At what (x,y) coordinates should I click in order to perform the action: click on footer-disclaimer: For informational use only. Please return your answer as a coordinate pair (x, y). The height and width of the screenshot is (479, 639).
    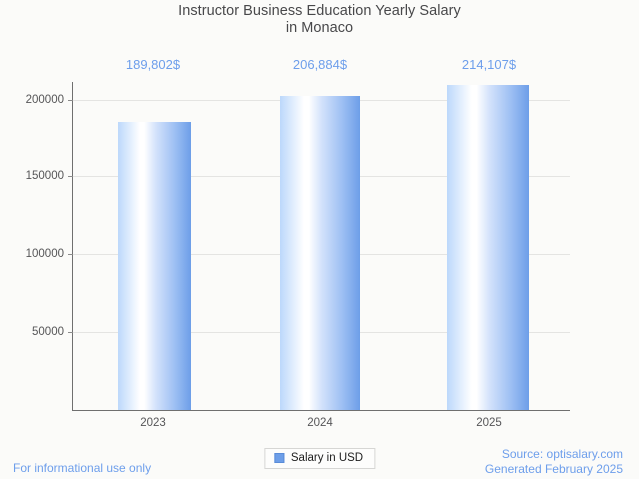
    Looking at the image, I should click on (82, 468).